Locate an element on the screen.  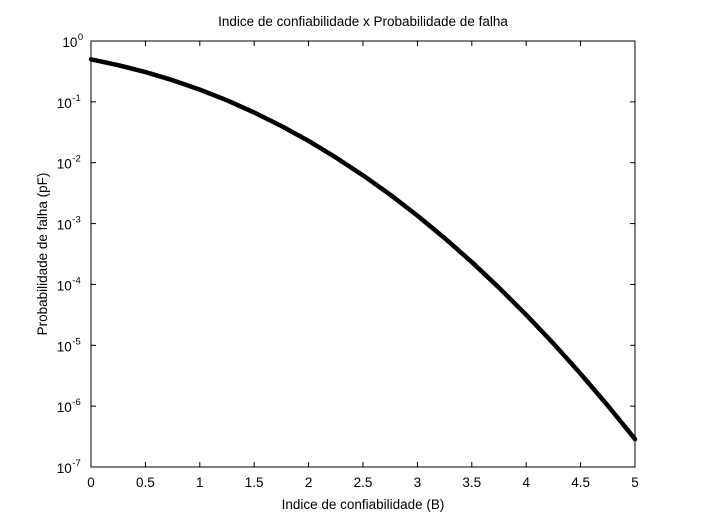
x-tick-label-4: 2 is located at coordinates (309, 482).